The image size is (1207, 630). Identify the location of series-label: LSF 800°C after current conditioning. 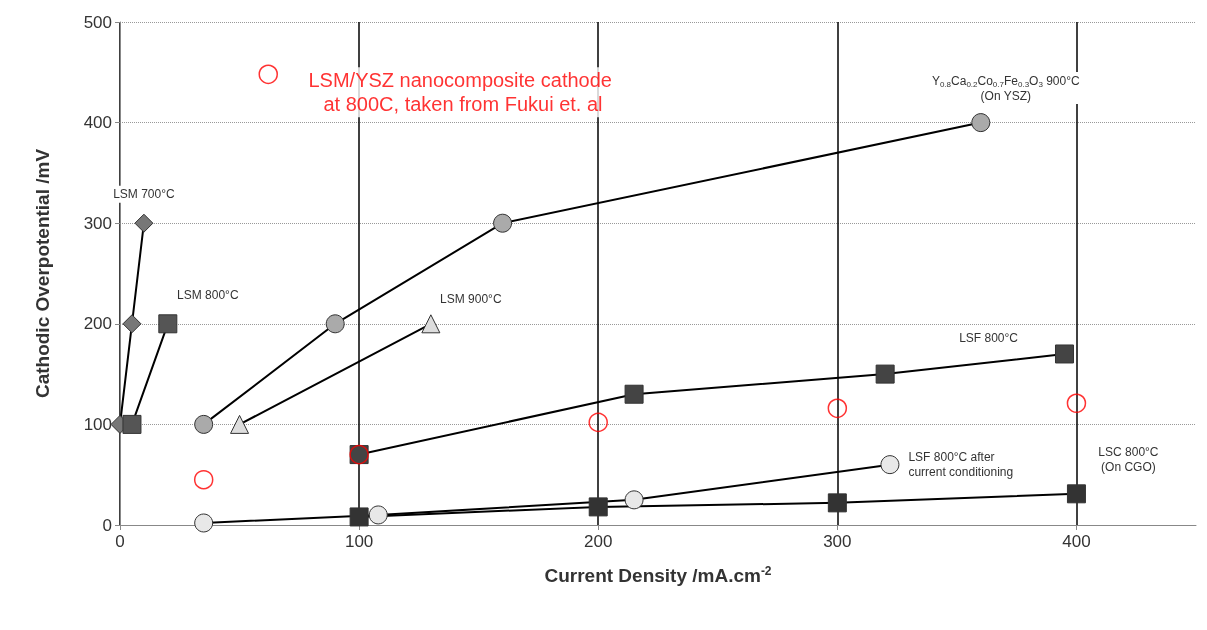
(961, 465).